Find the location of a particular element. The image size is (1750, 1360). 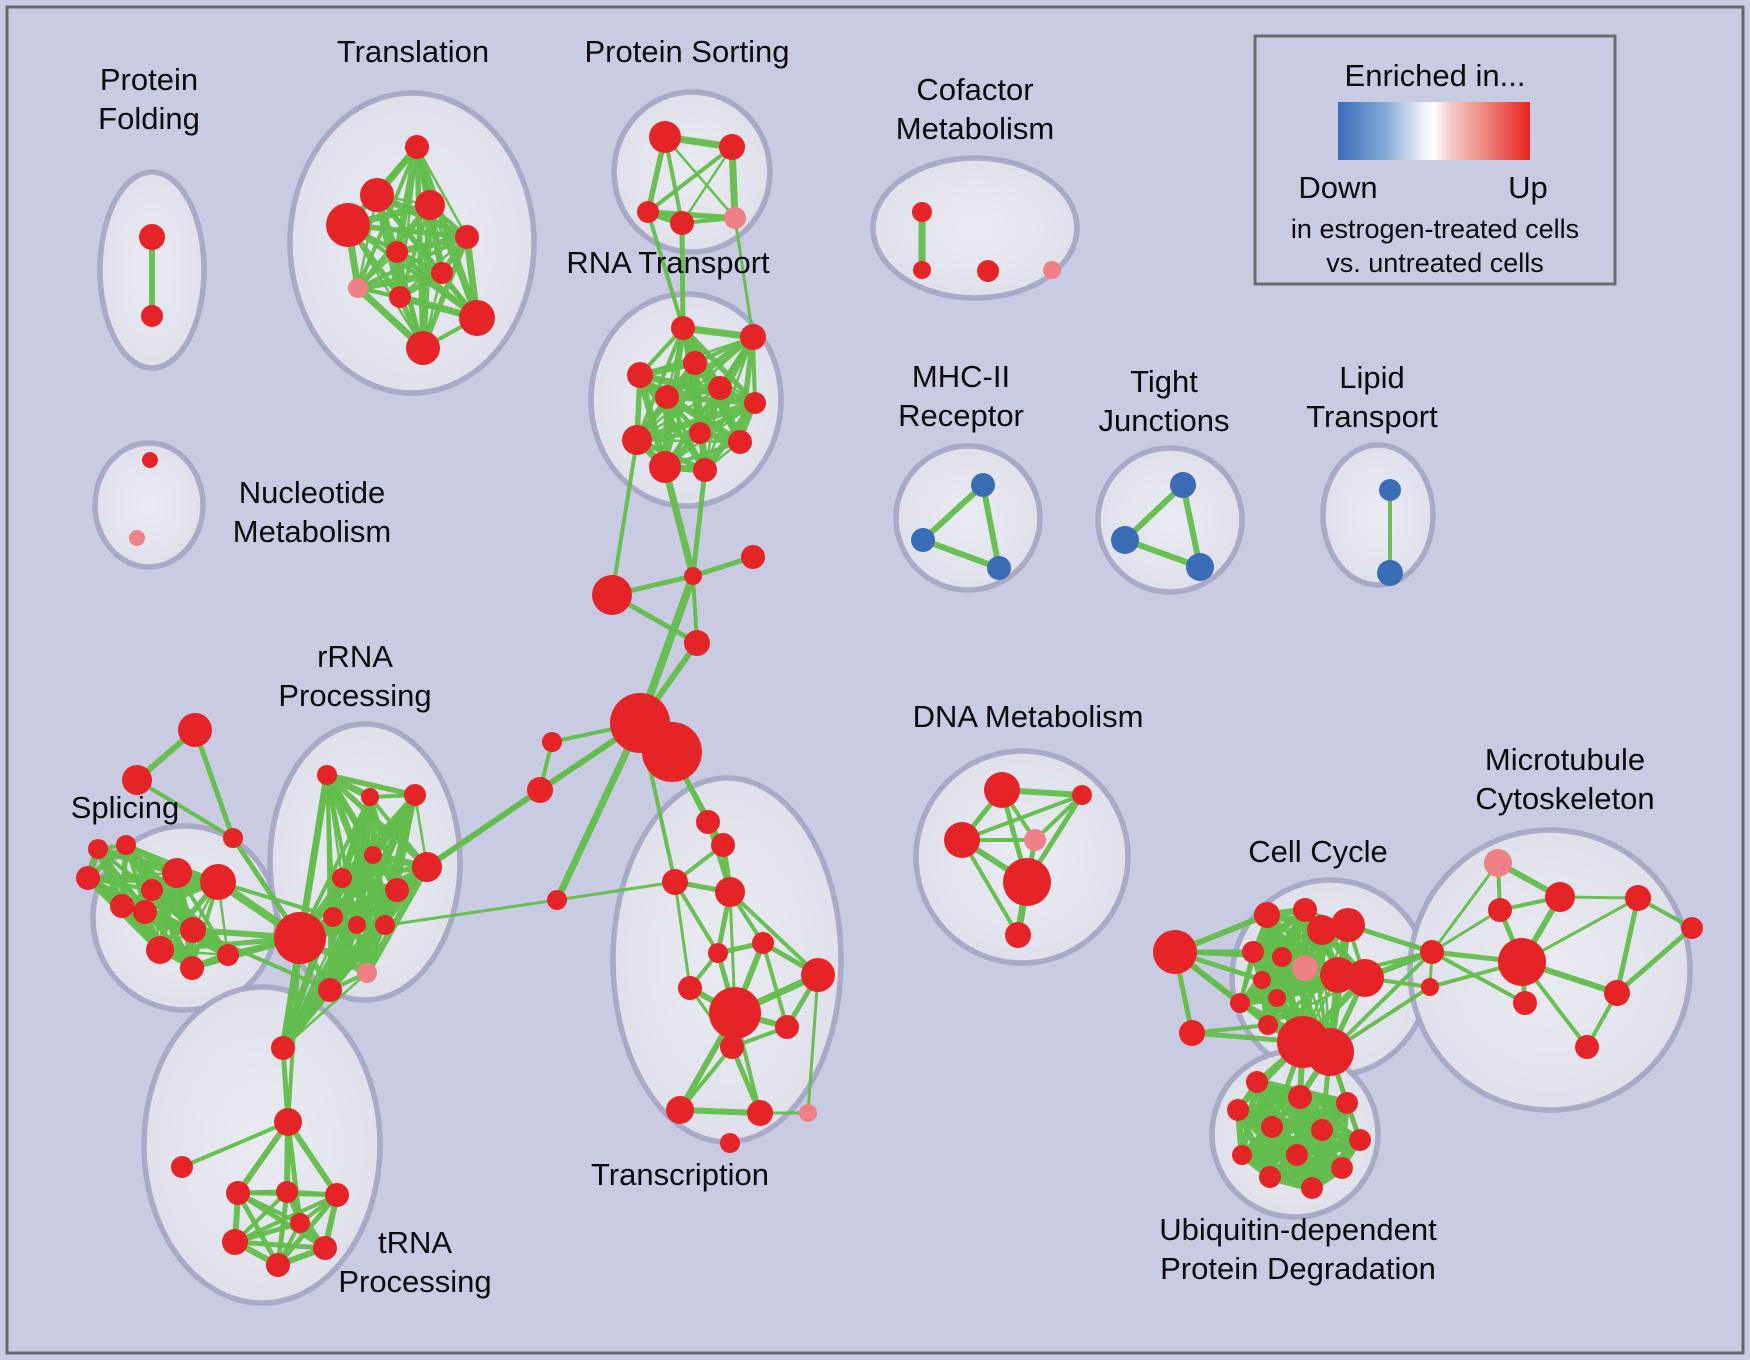

cluster-label-mhc_ii_receptor: MHC-II Receptor is located at coordinates (961, 396).